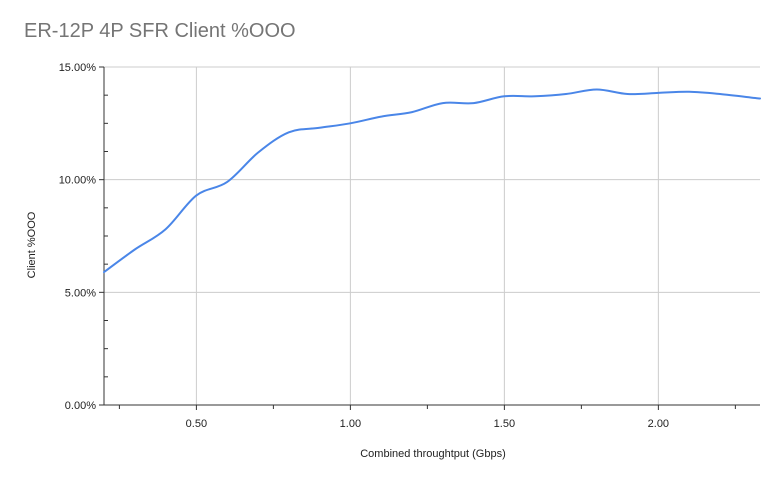 The image size is (783, 487). I want to click on chart-title: ER-12P 4P SFR Client %OOO, so click(160, 31).